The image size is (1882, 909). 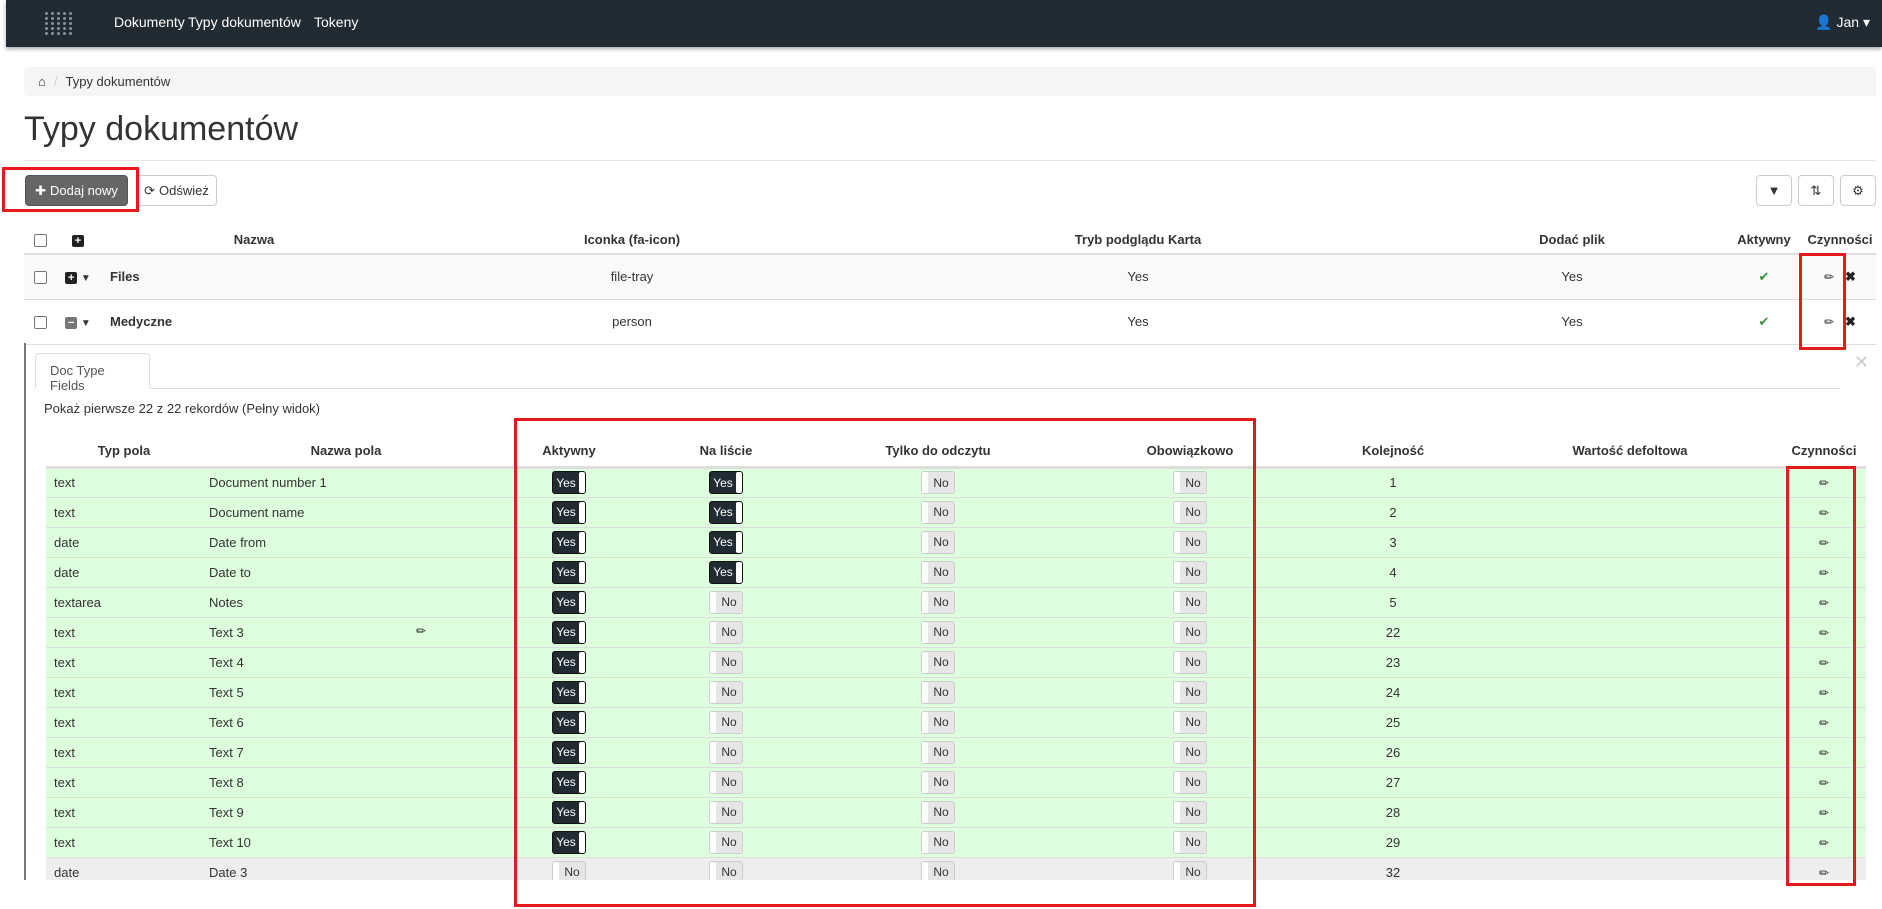 I want to click on header-name: Nazwa, so click(x=254, y=240).